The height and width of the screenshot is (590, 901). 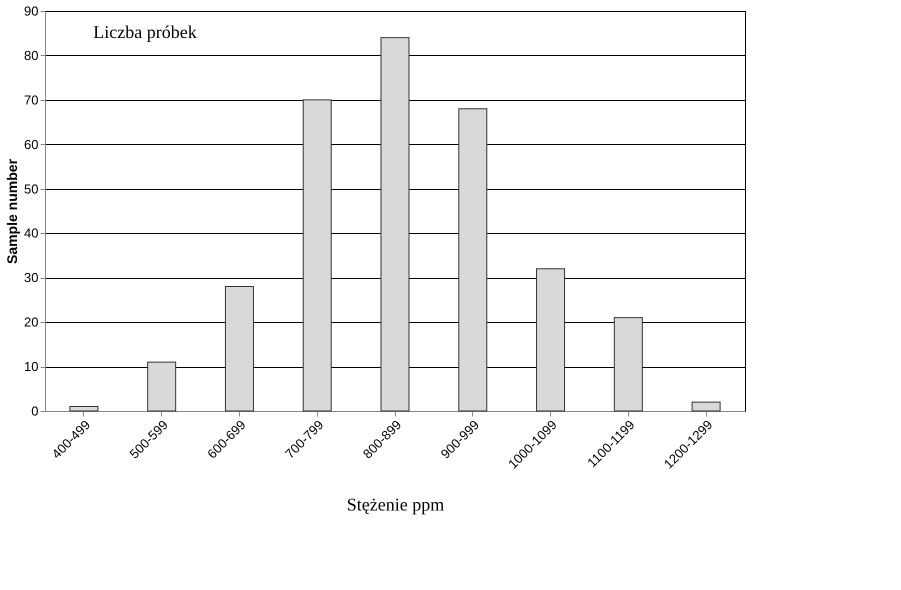 What do you see at coordinates (395, 504) in the screenshot?
I see `x-axis-title: Stężenie ppm` at bounding box center [395, 504].